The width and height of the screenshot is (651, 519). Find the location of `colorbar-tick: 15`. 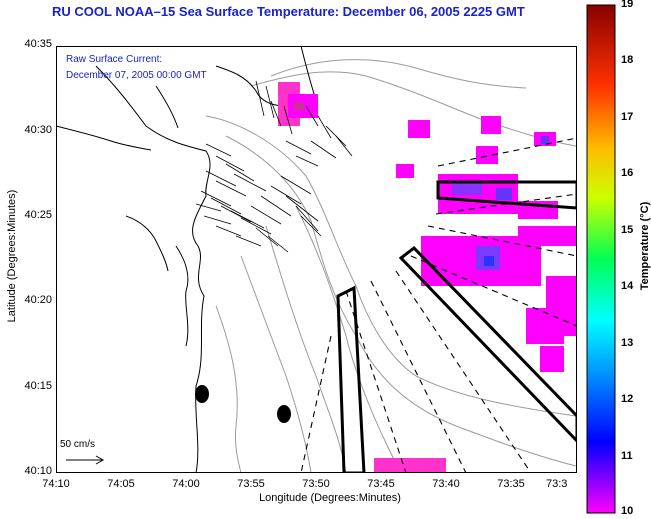

colorbar-tick: 15 is located at coordinates (627, 230).